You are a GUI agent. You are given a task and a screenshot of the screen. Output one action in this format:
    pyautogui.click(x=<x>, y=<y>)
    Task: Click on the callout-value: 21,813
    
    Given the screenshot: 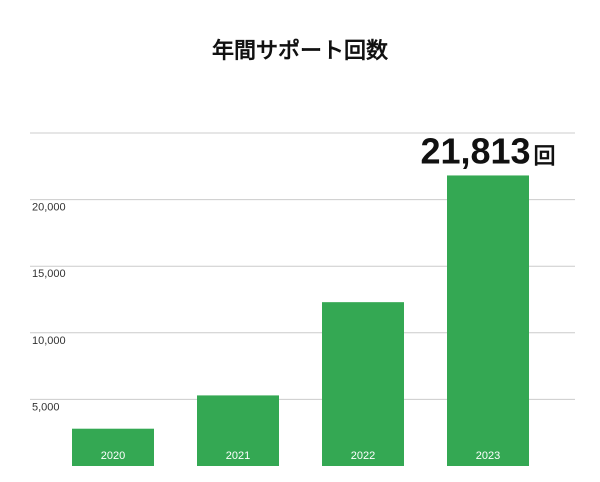 What is the action you would take?
    pyautogui.click(x=475, y=150)
    